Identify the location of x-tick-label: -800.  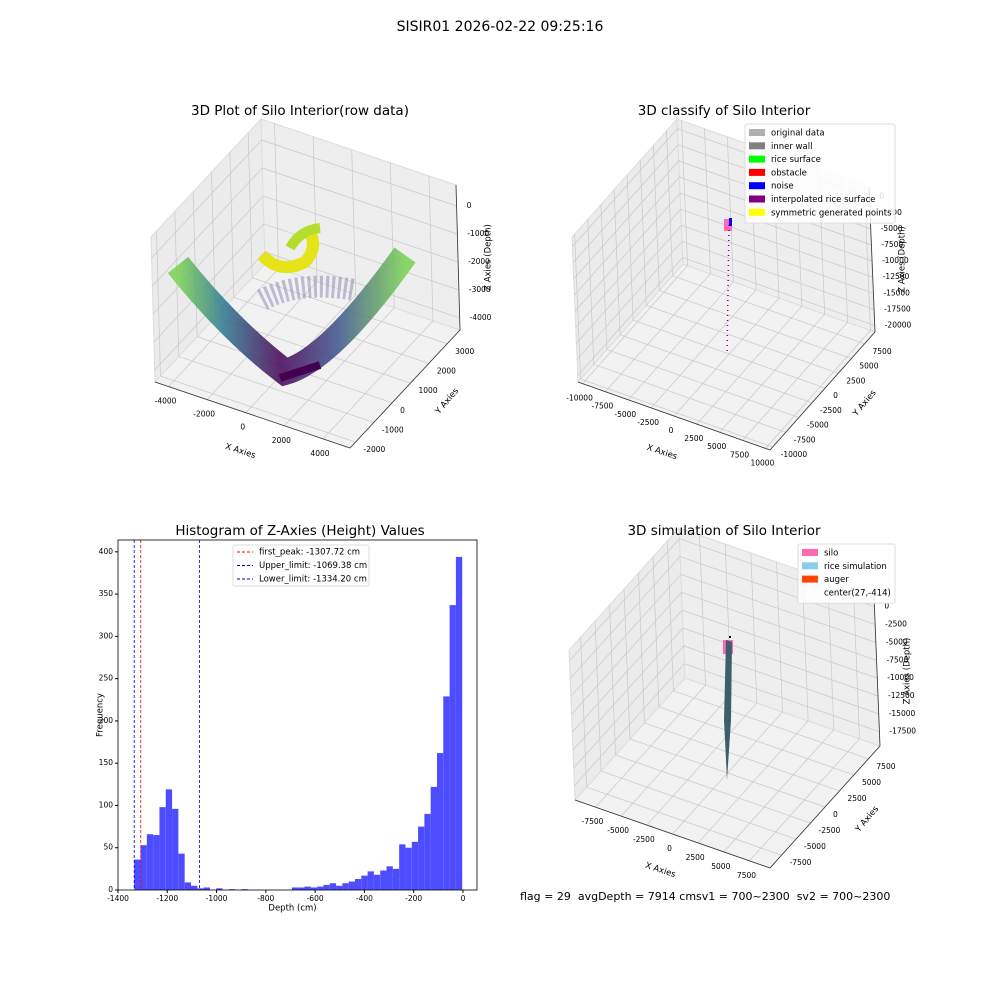
(265, 898).